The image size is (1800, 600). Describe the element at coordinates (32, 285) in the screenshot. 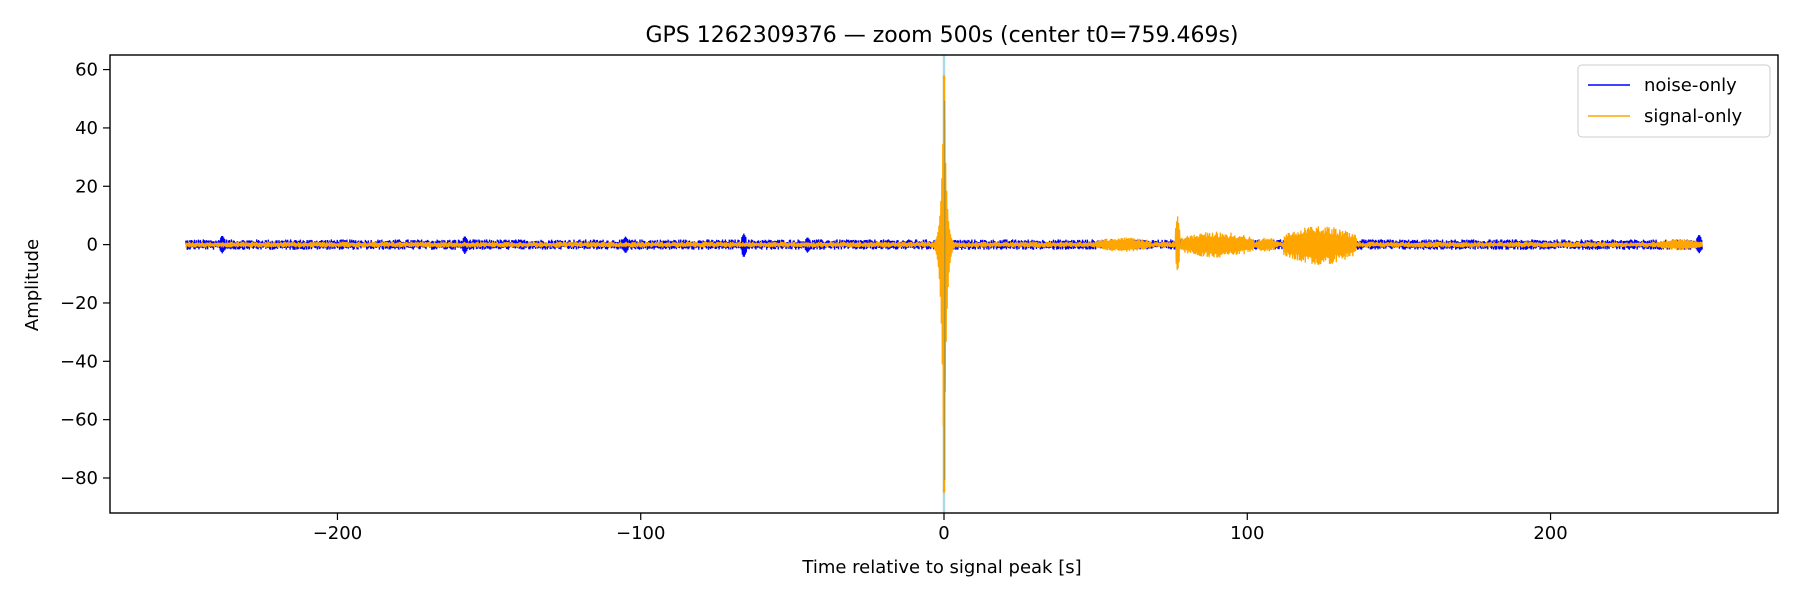

I see `y-axis-label: Amplitude` at that location.